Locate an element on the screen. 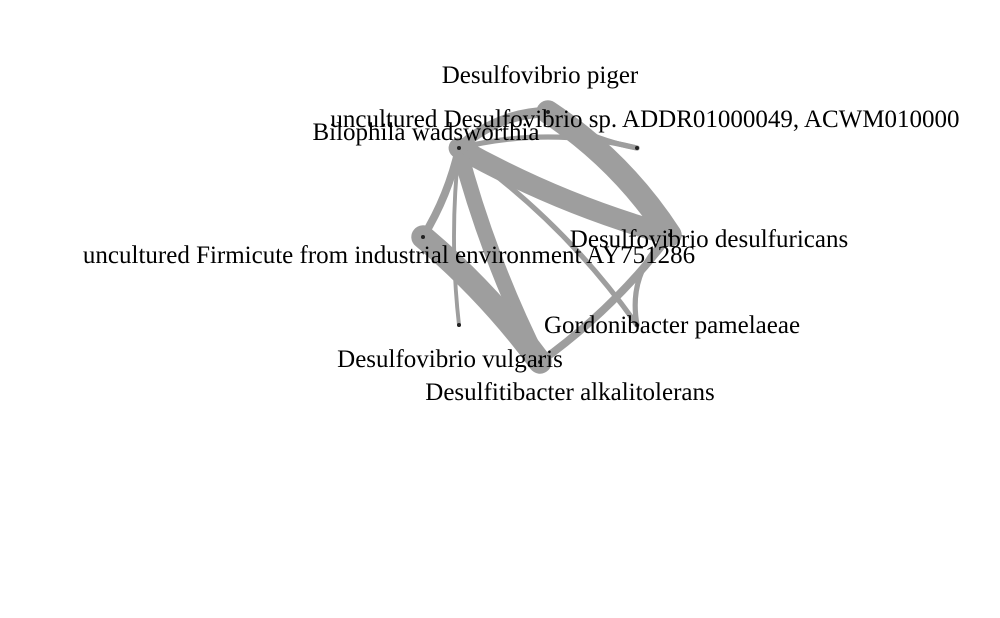  node-firmicute is located at coordinates (423, 237).